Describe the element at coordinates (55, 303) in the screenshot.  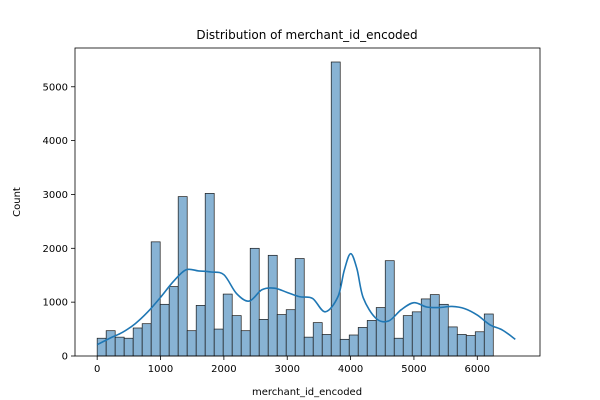
I see `y-tick-label: 1000` at that location.